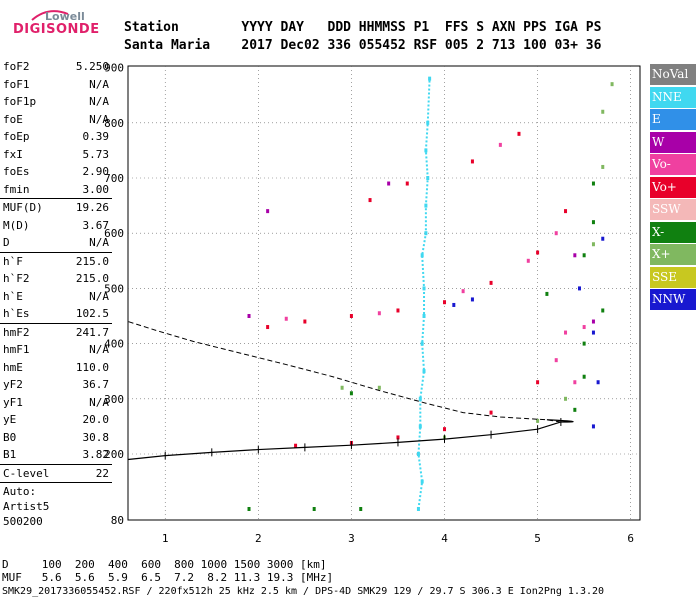  What do you see at coordinates (13, 367) in the screenshot?
I see `param-key: hmE` at bounding box center [13, 367].